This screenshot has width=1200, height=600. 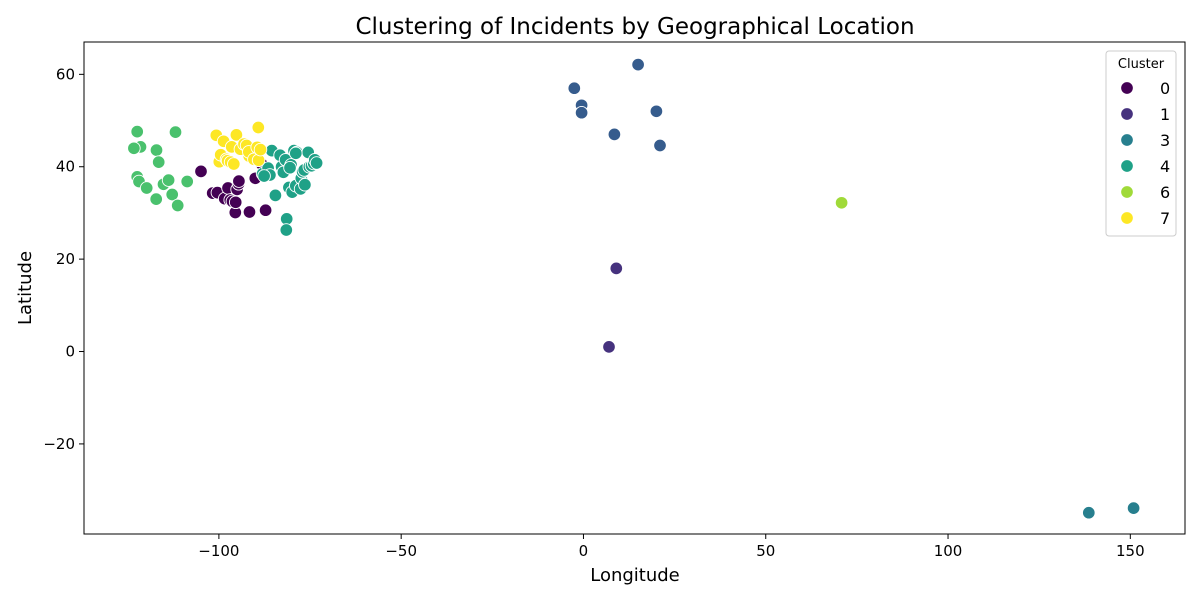 I want to click on y-tick-label: 0, so click(x=70, y=352).